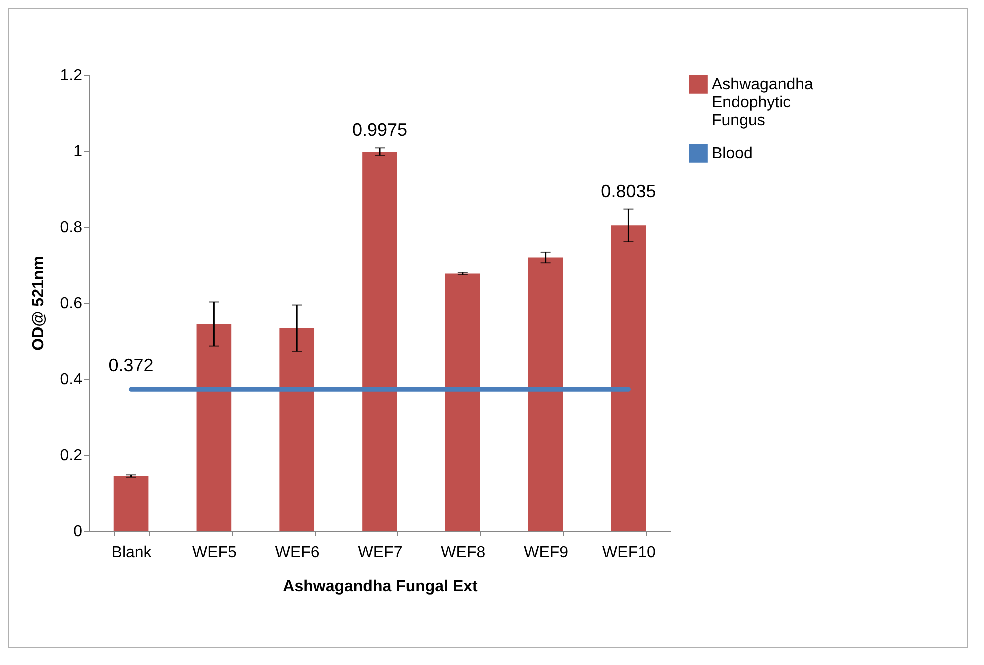  Describe the element at coordinates (71, 304) in the screenshot. I see `y-tick-label: 0.6` at that location.